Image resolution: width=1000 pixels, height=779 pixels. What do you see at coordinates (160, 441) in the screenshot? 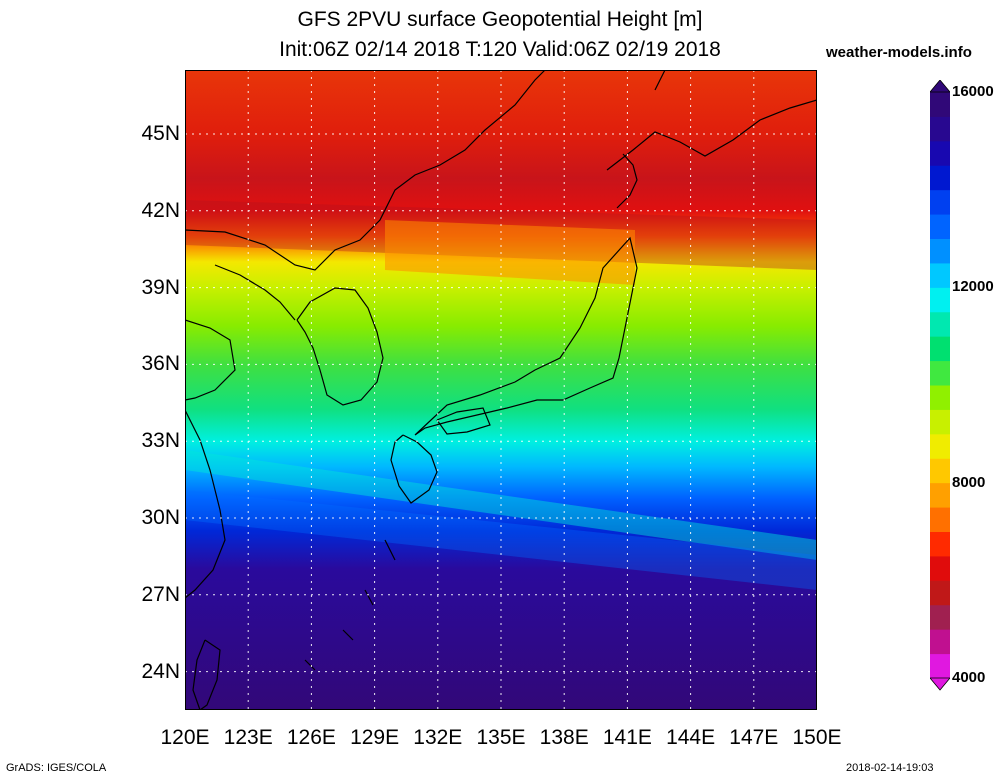
I see `lat-tick-label: 33N` at bounding box center [160, 441].